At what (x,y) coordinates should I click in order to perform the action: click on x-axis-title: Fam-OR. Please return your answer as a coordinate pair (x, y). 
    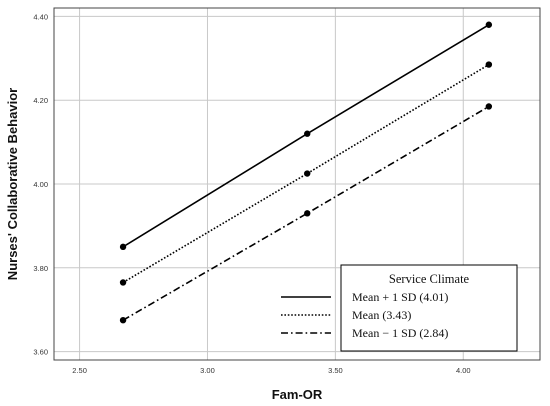
    Looking at the image, I should click on (297, 394).